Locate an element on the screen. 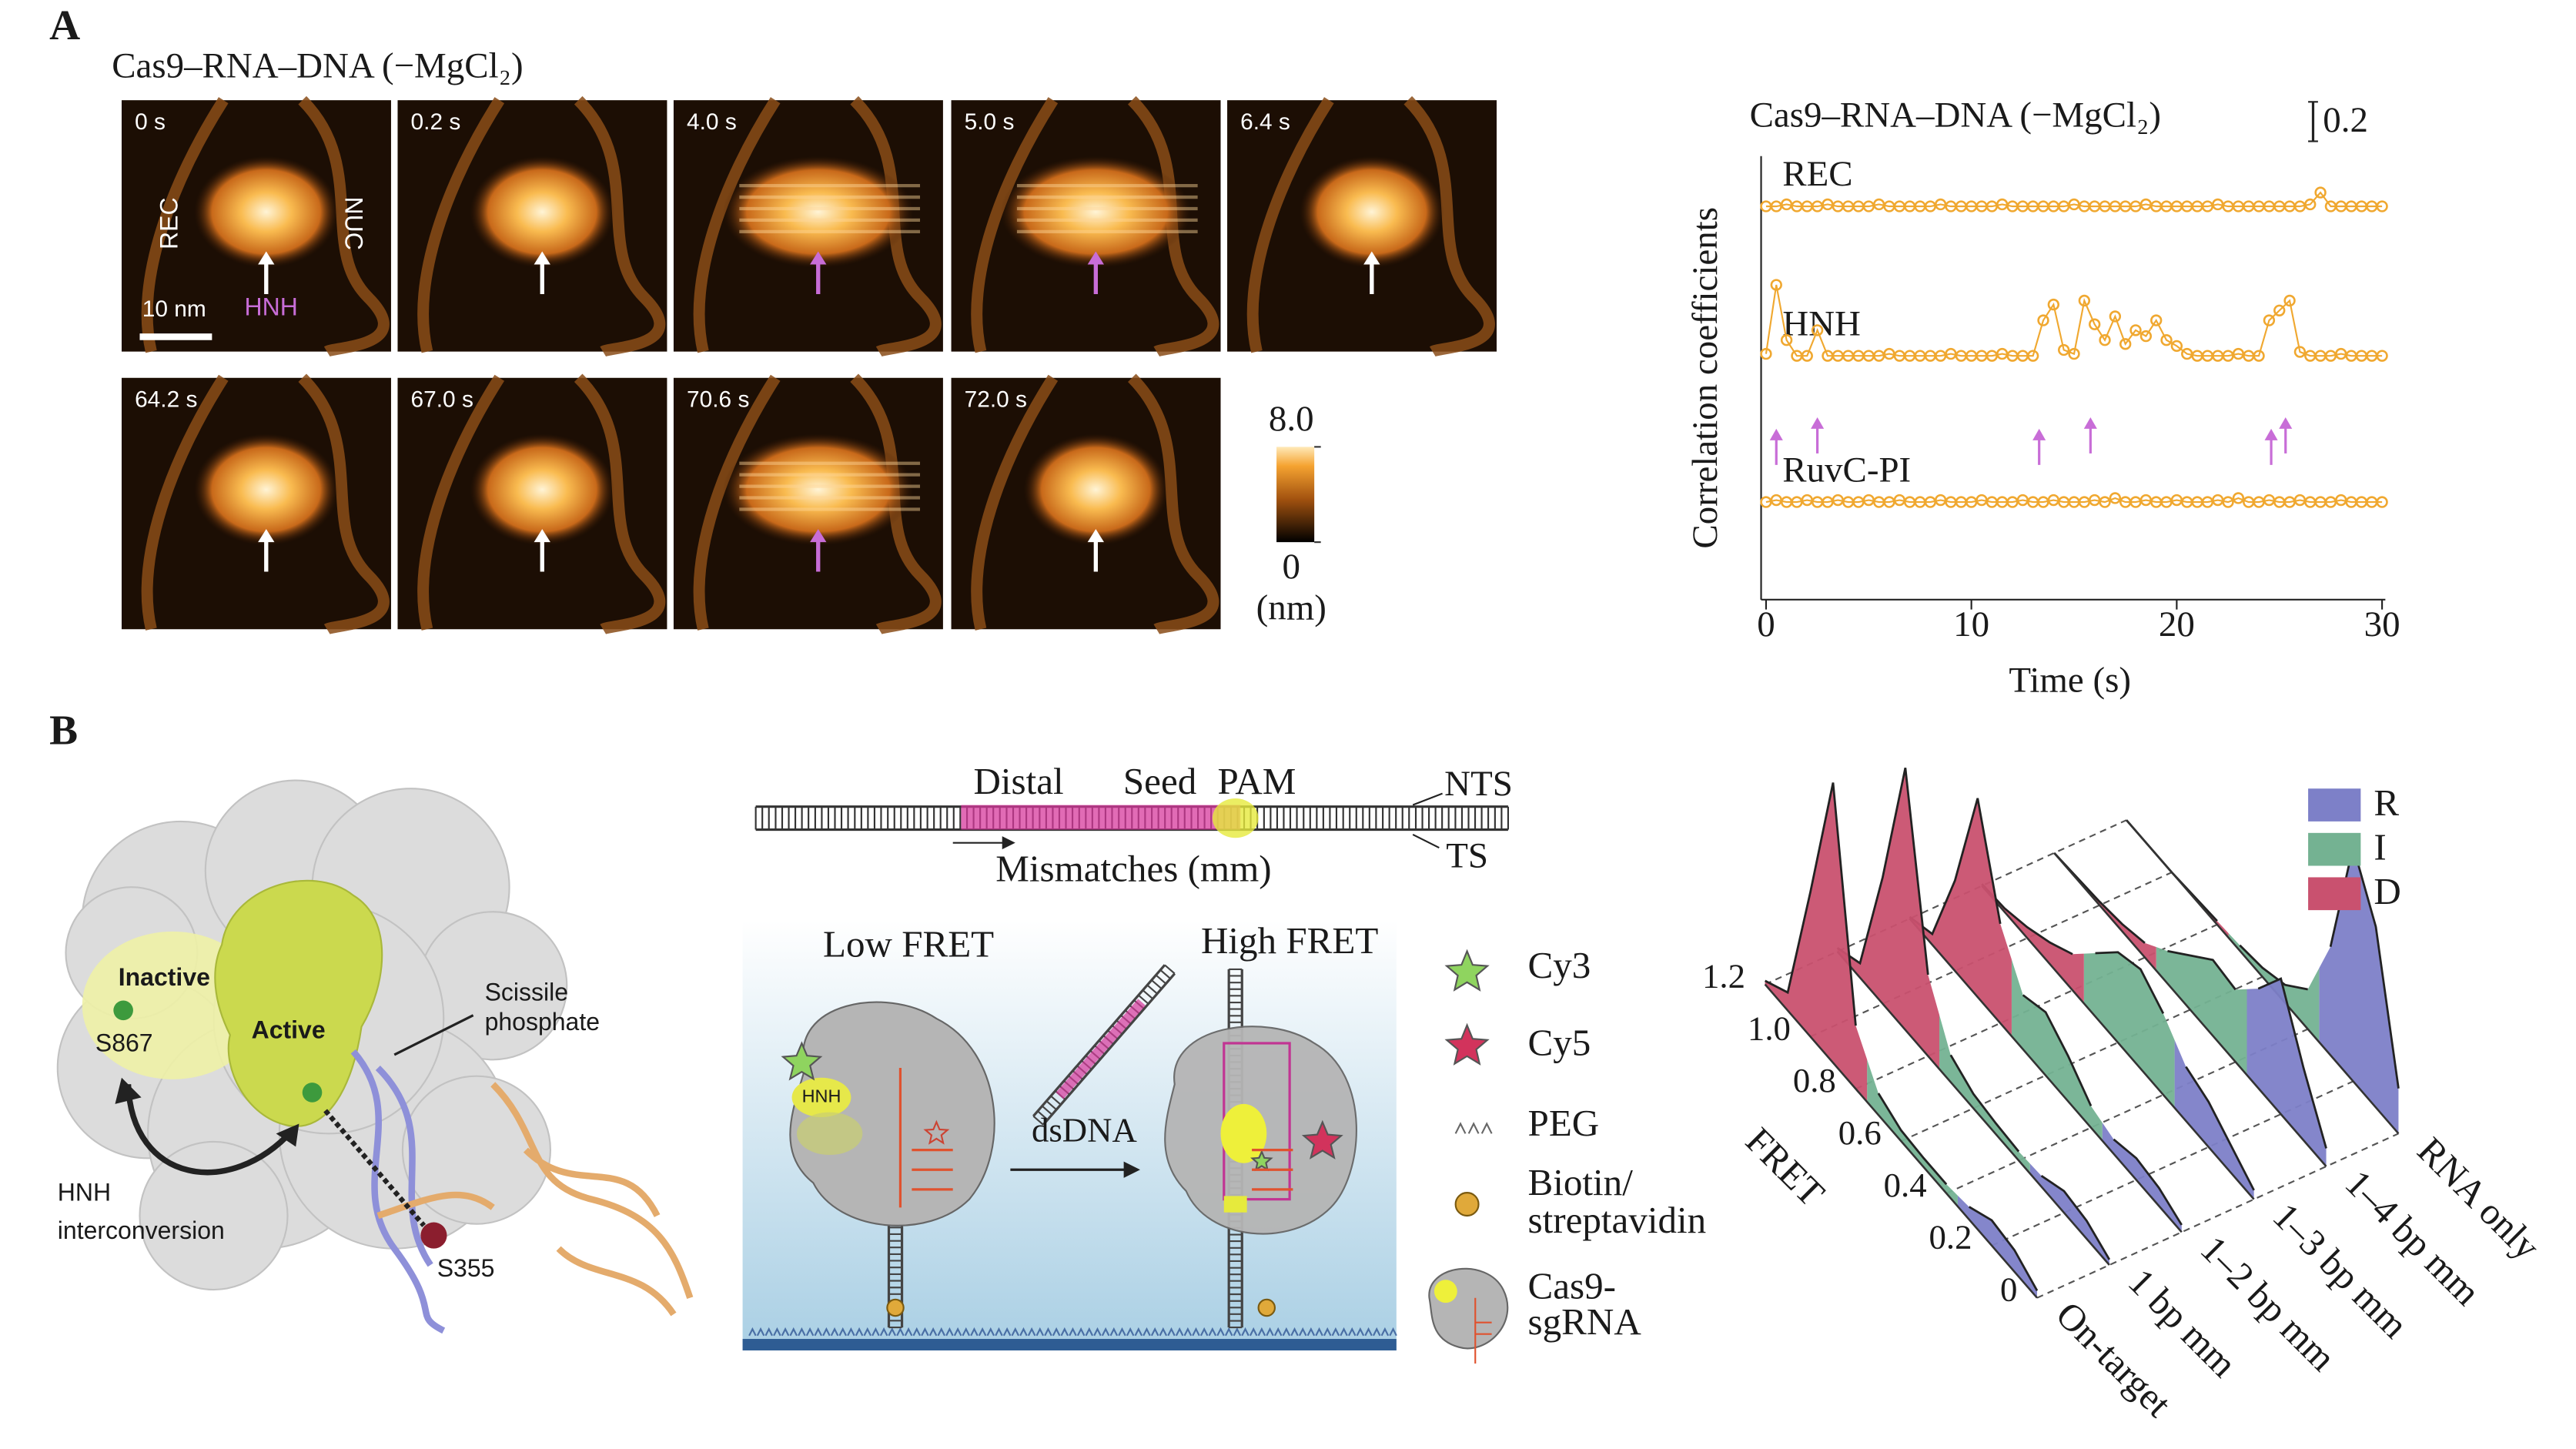  structure-label: Active is located at coordinates (289, 1029).